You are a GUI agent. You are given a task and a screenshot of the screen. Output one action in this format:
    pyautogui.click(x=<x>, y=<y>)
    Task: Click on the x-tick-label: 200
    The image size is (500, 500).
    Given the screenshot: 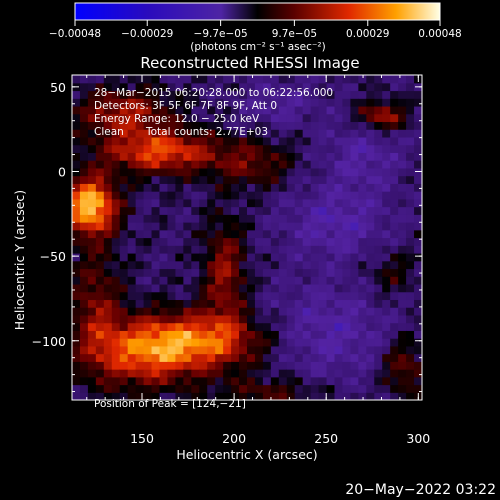 What is the action you would take?
    pyautogui.click(x=234, y=438)
    